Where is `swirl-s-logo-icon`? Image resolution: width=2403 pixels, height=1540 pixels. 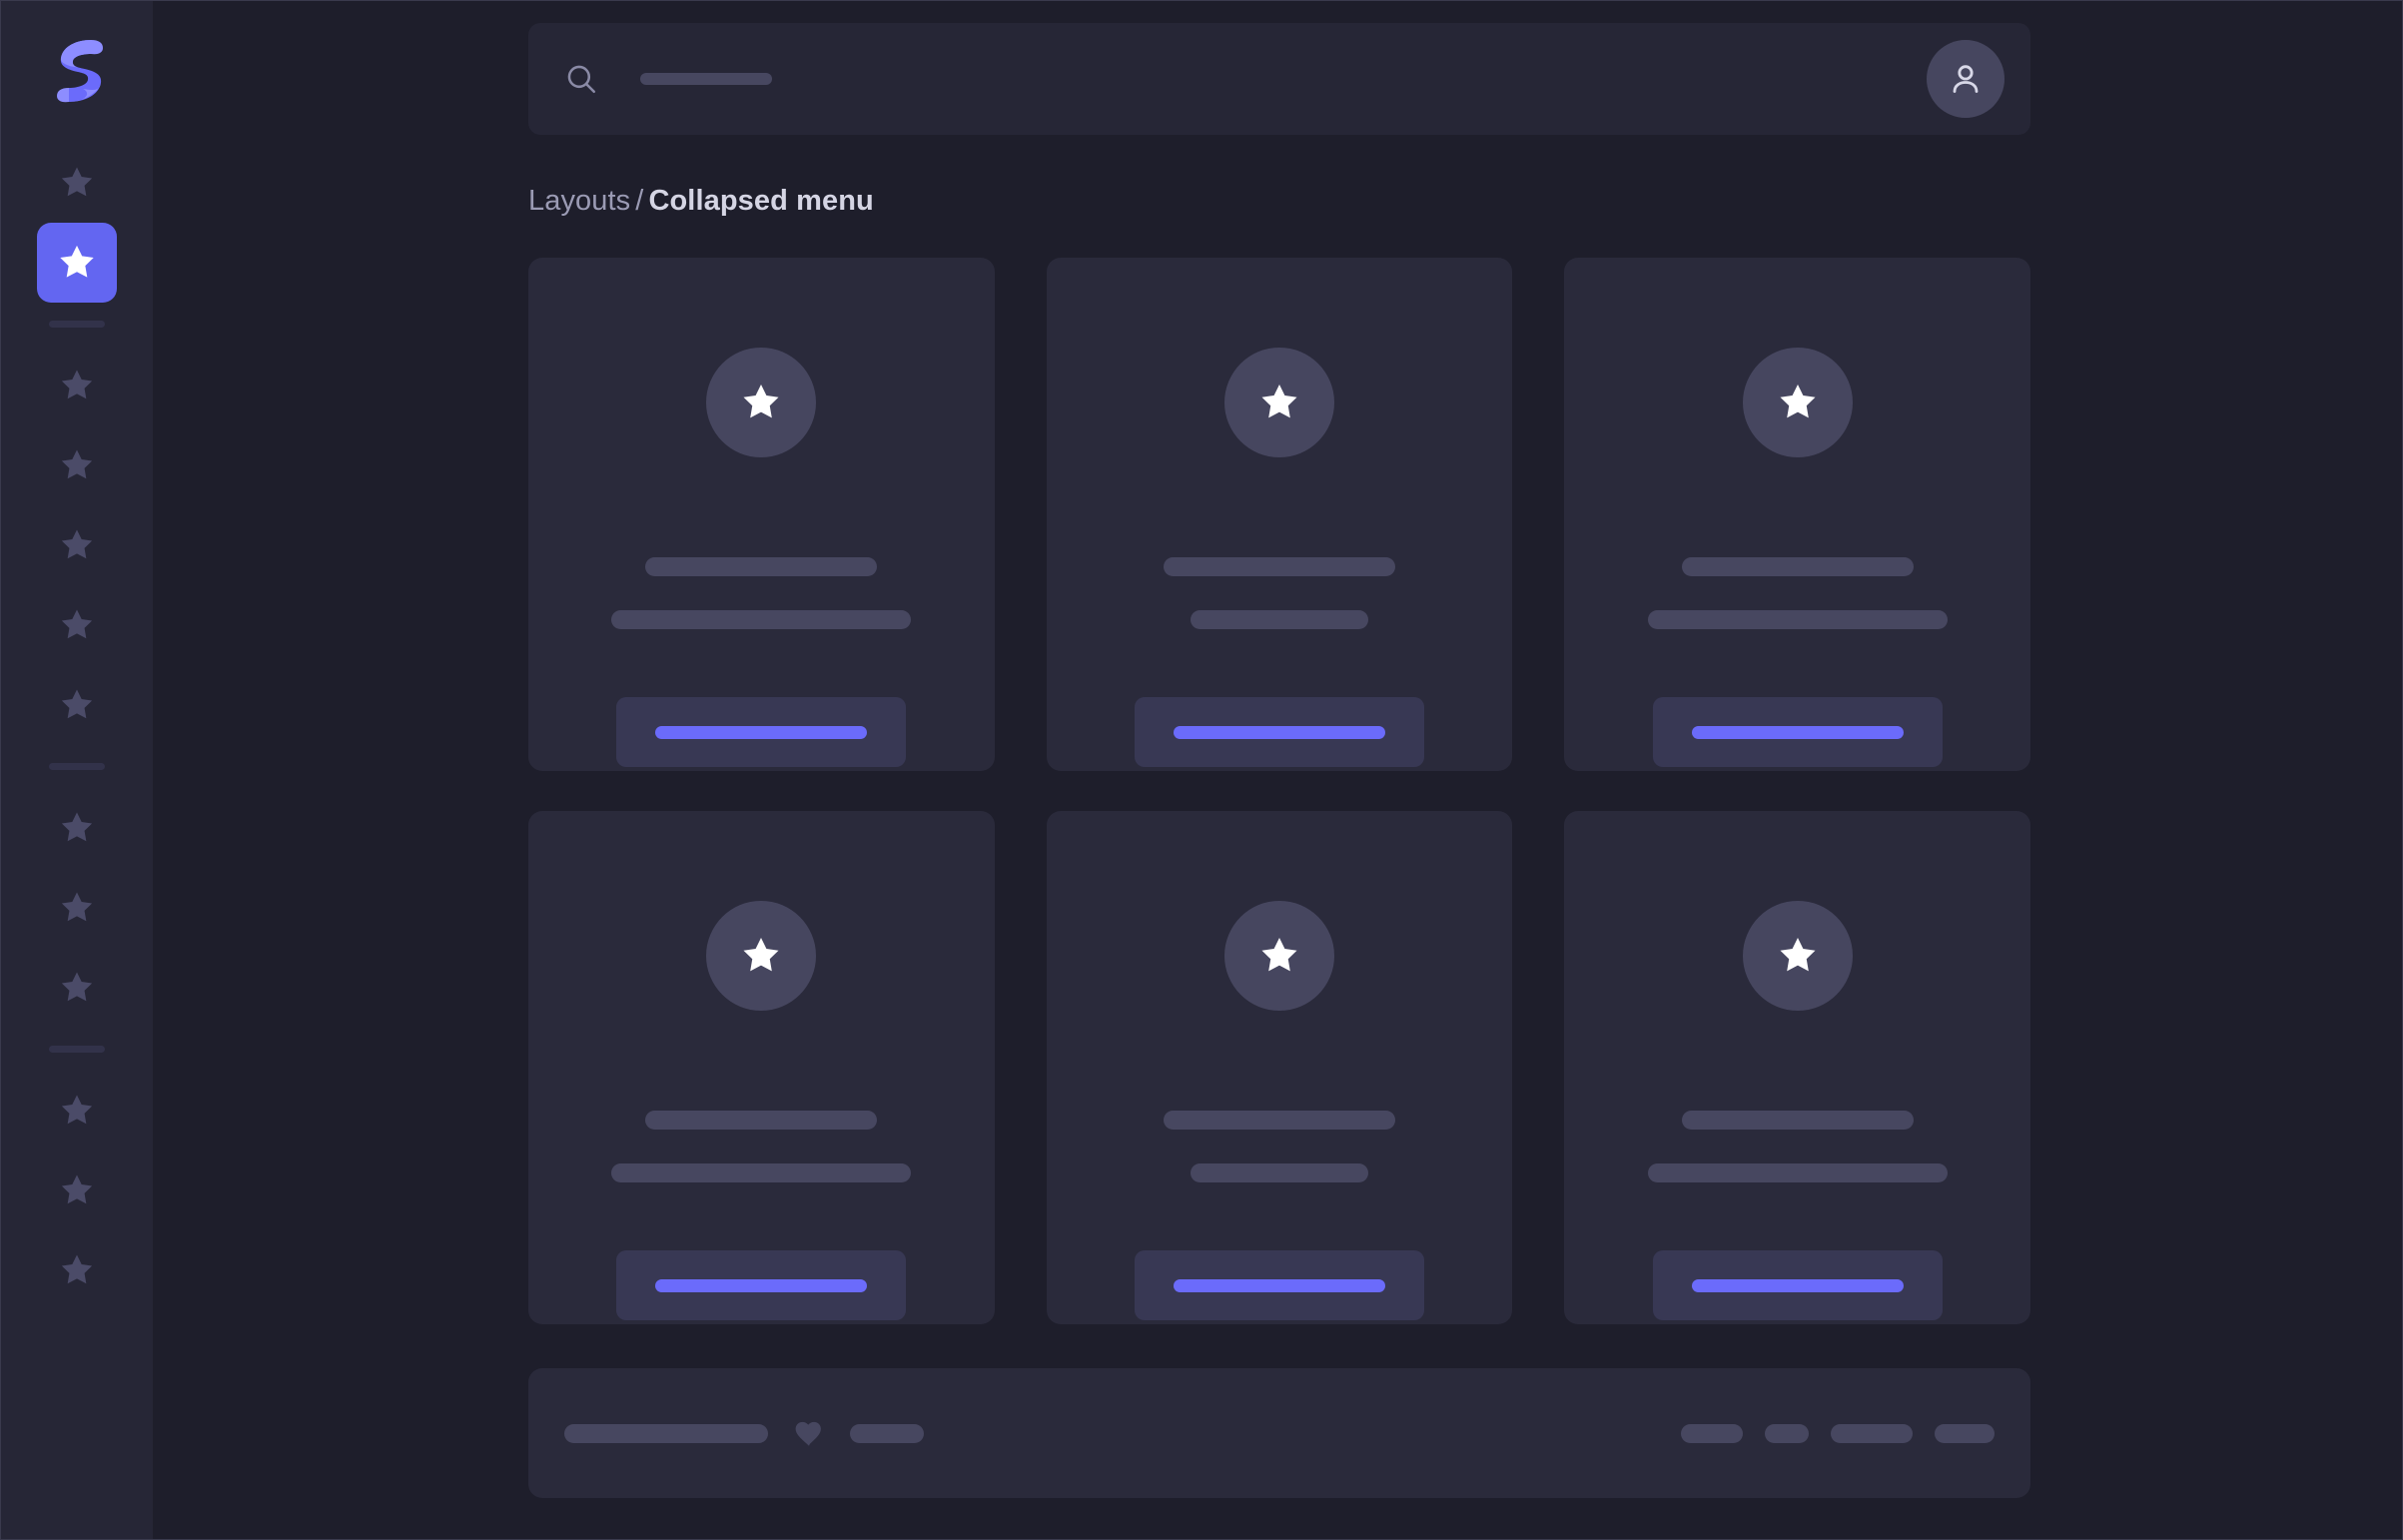 swirl-s-logo-icon is located at coordinates (80, 71).